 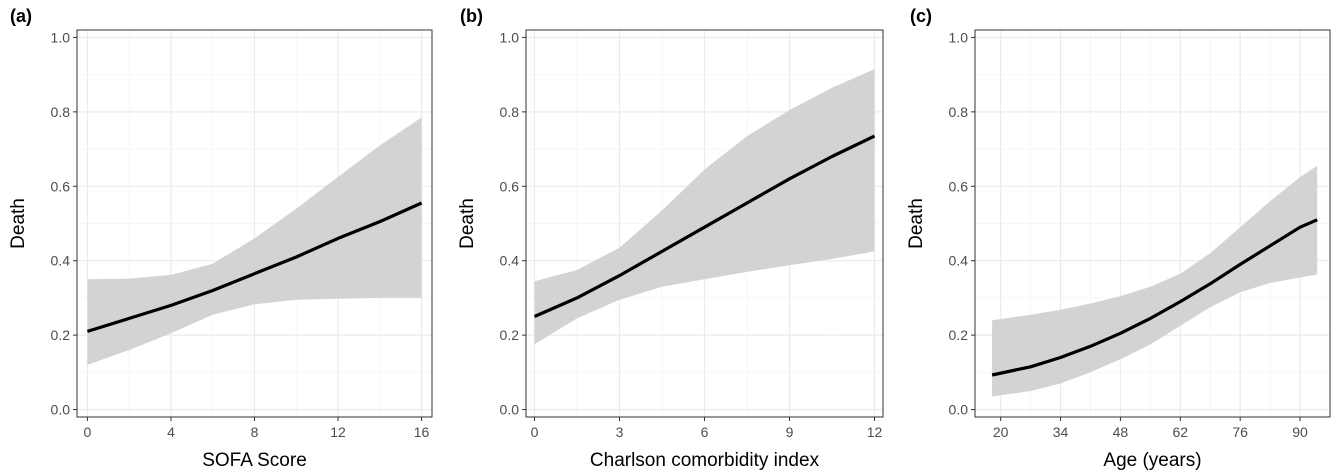 I want to click on x-tick-label: 8, so click(x=255, y=432).